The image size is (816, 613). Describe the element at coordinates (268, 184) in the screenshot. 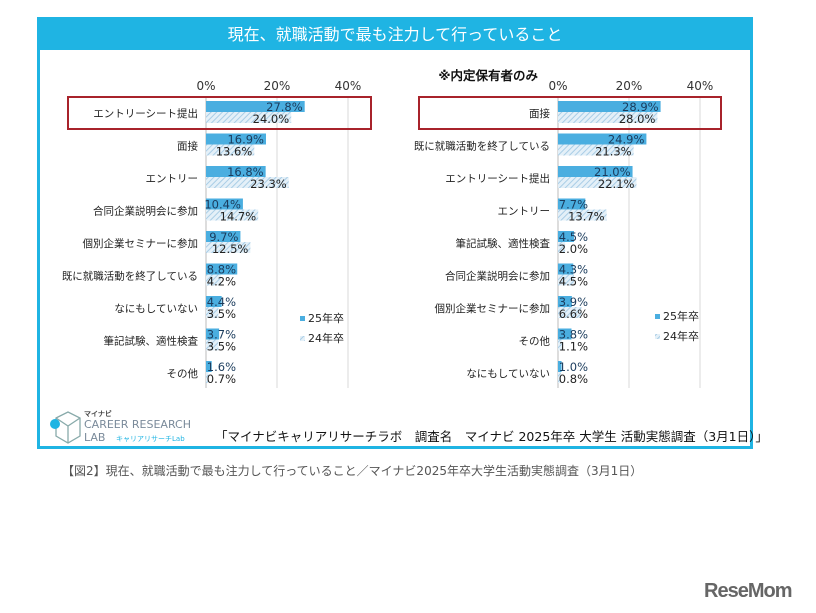

I see `data-label: 23.3%` at that location.